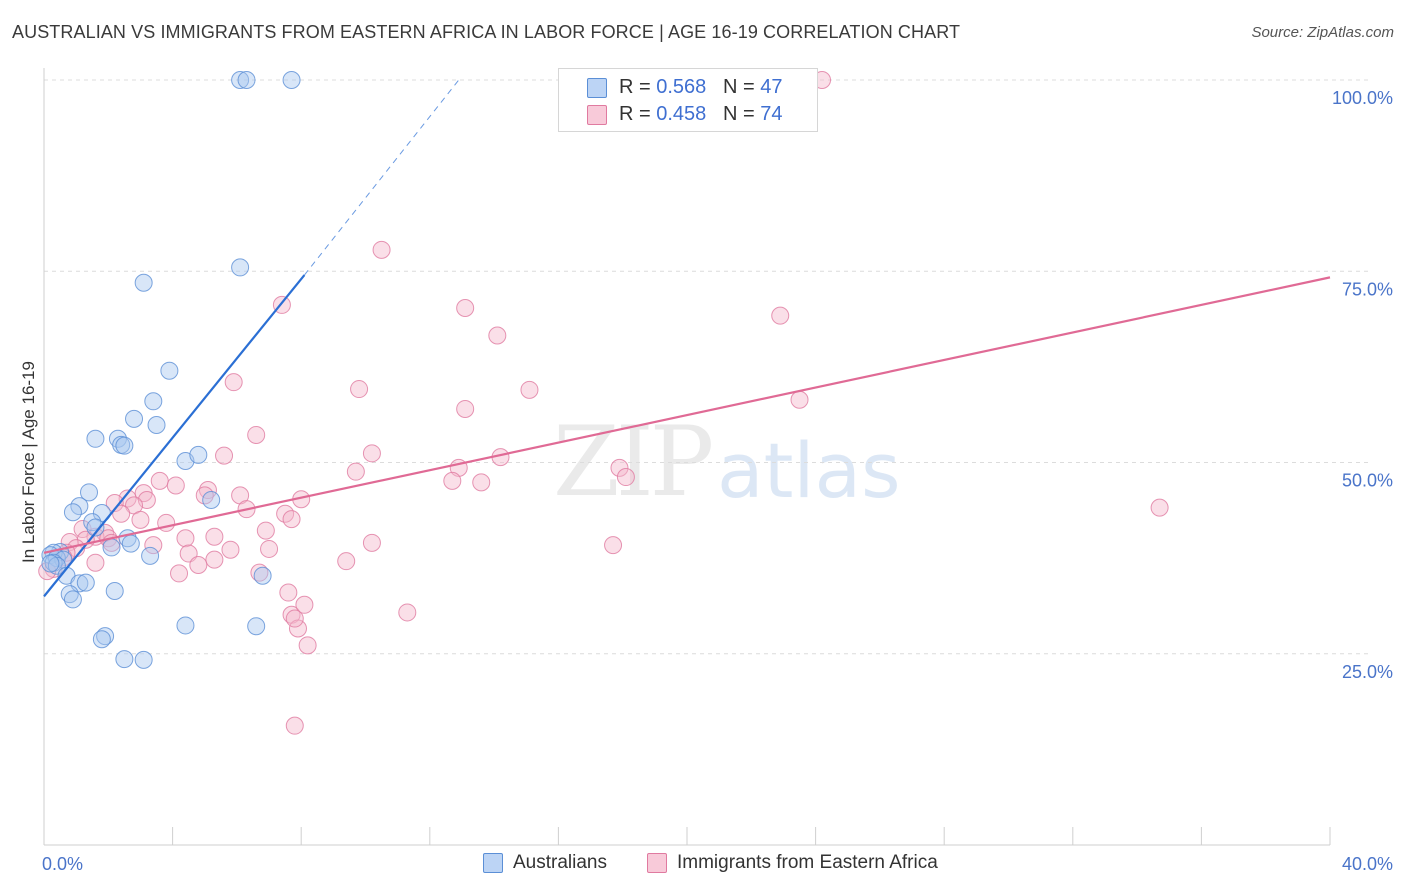 This screenshot has height=892, width=1406. What do you see at coordinates (28, 462) in the screenshot?
I see `y-axis-label: In Labor Force | Age 16-19` at bounding box center [28, 462].